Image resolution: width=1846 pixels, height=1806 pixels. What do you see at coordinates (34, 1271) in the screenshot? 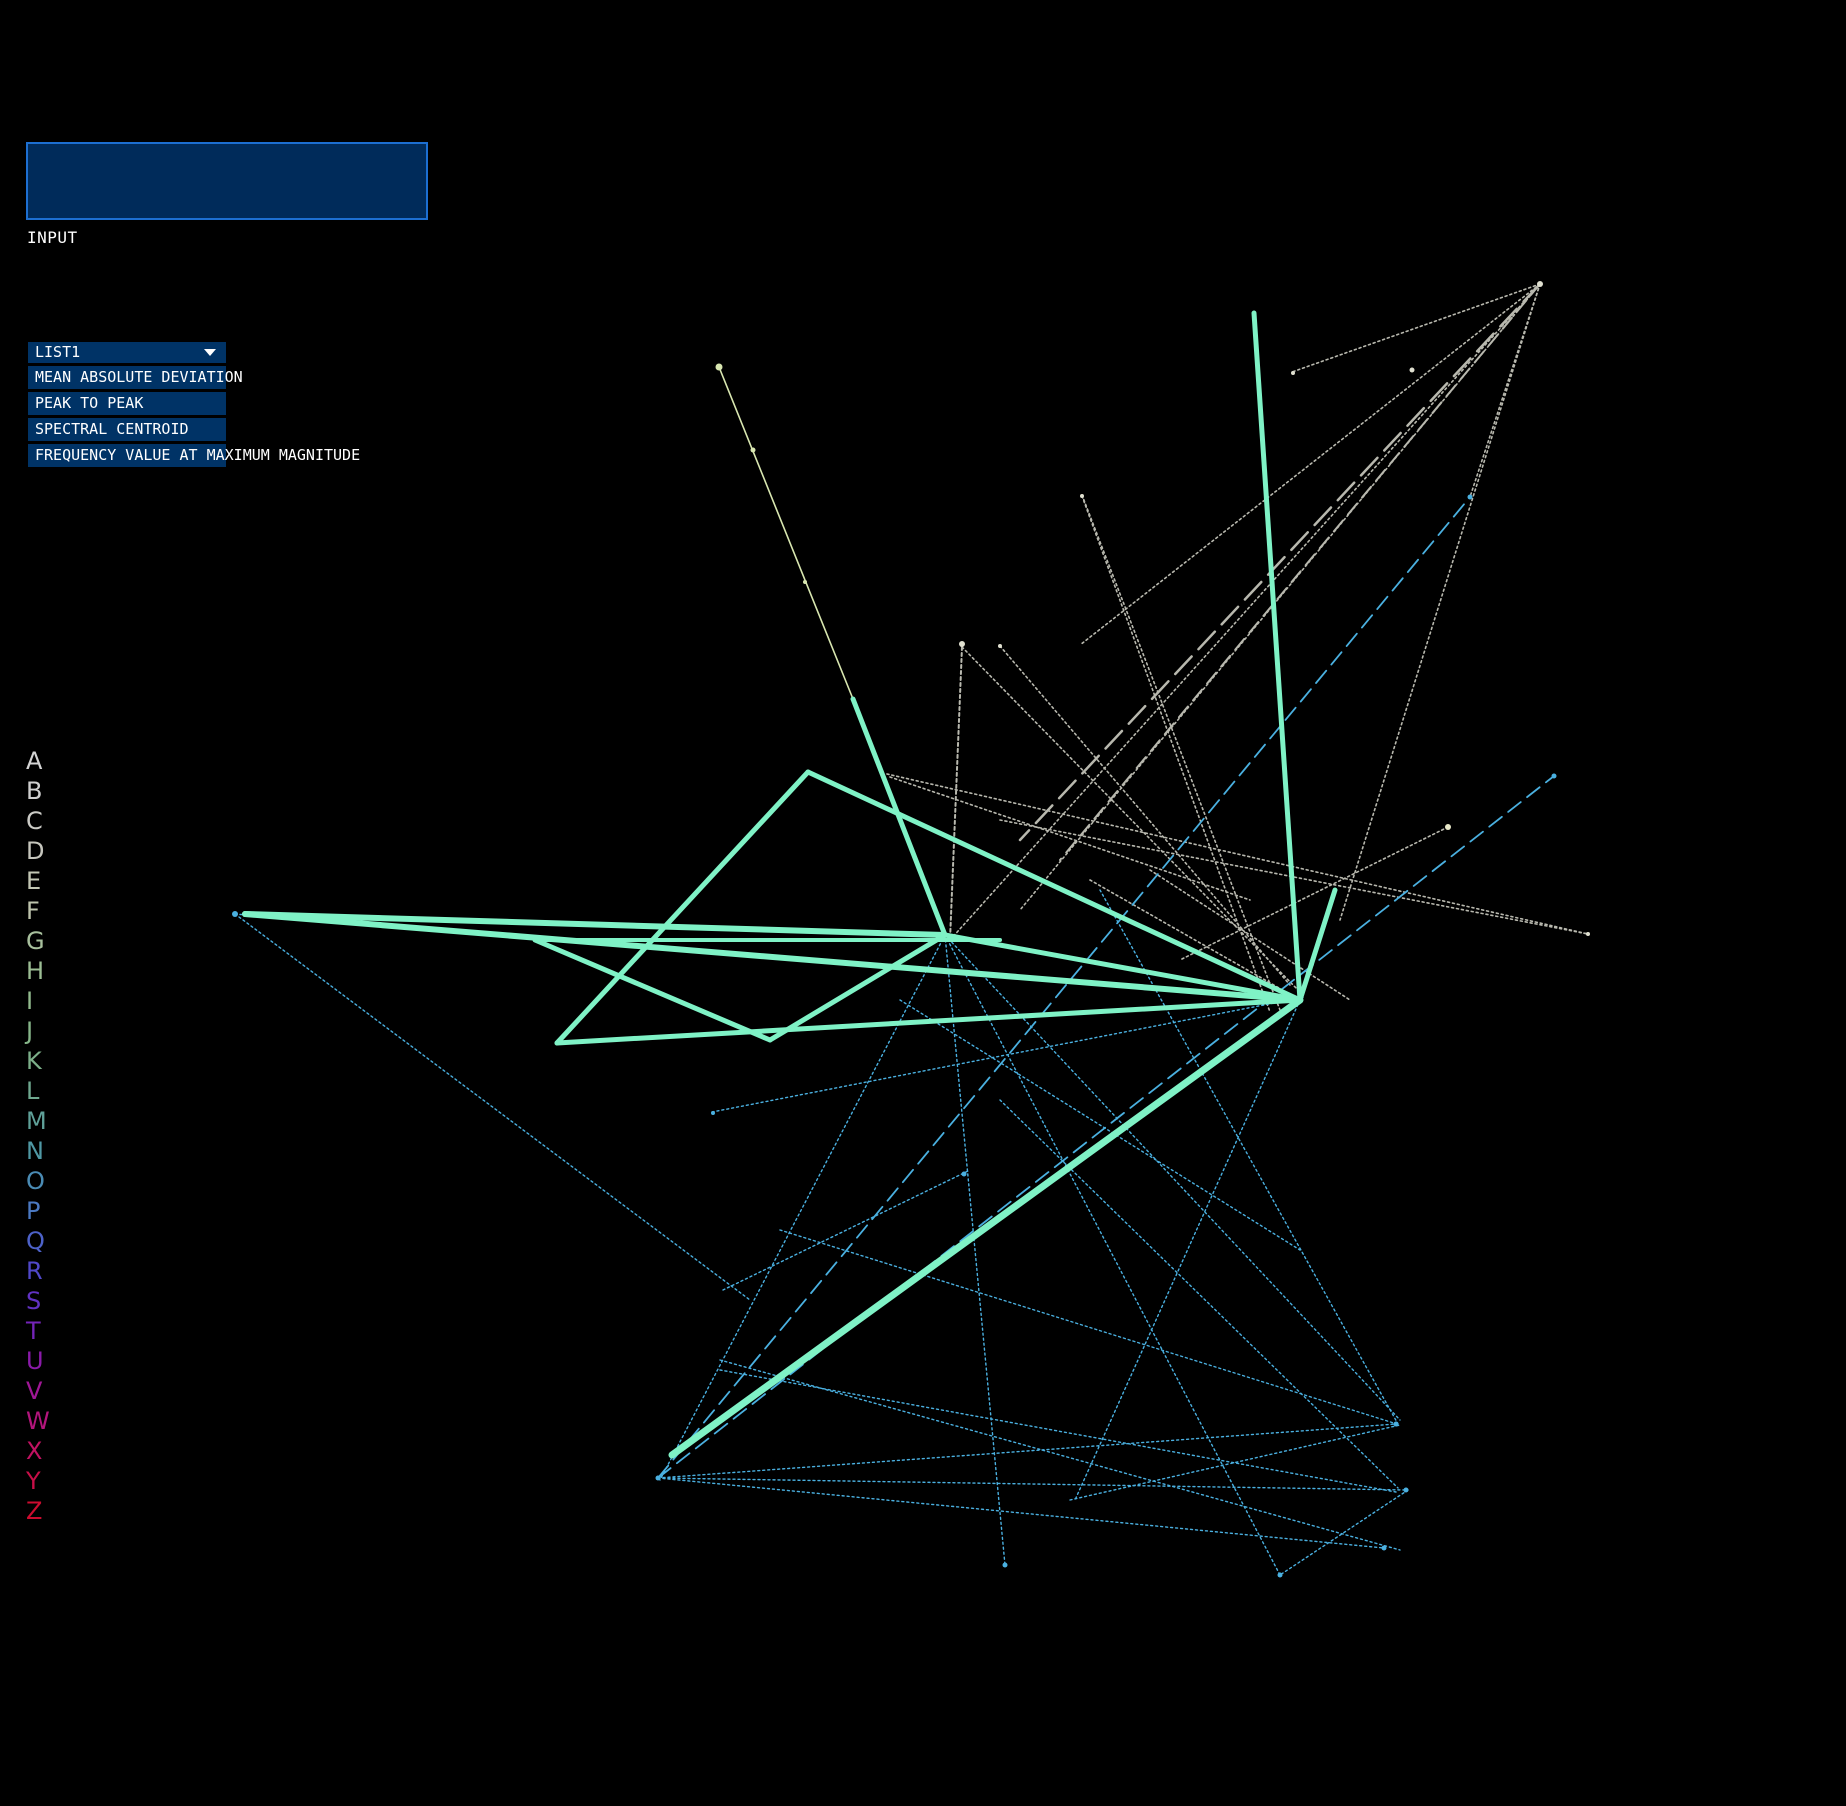
I see `letter-r: R` at bounding box center [34, 1271].